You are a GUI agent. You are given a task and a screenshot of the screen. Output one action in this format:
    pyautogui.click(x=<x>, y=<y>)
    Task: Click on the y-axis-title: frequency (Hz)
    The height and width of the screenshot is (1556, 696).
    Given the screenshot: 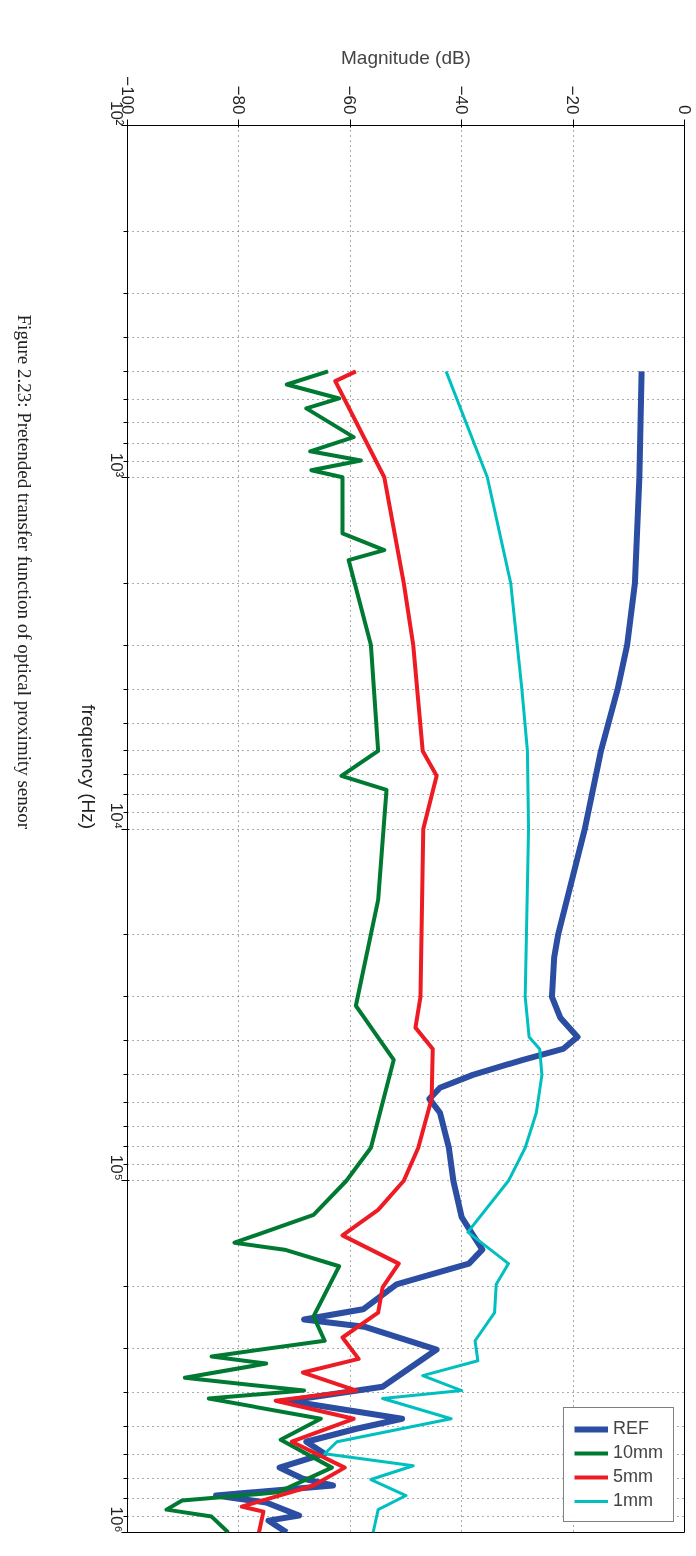 What is the action you would take?
    pyautogui.click(x=88, y=767)
    